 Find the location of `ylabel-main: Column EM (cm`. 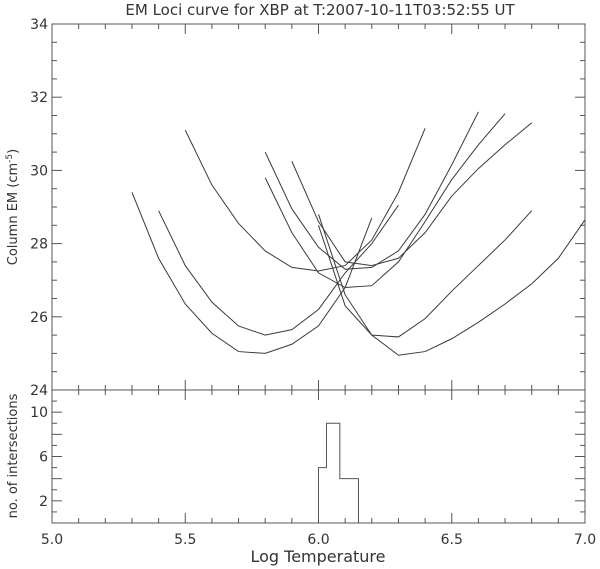

ylabel-main: Column EM (cm is located at coordinates (13, 214).